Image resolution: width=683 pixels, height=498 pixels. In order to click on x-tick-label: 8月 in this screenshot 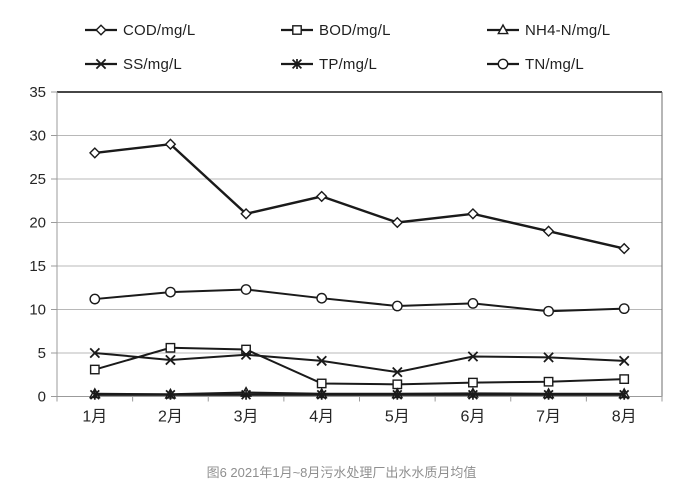, I will do `click(624, 417)`.